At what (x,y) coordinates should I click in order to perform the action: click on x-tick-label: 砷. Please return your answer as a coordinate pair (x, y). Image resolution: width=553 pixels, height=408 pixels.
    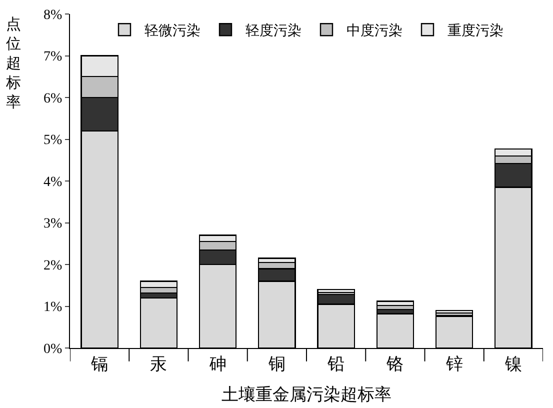
    Looking at the image, I should click on (217, 364).